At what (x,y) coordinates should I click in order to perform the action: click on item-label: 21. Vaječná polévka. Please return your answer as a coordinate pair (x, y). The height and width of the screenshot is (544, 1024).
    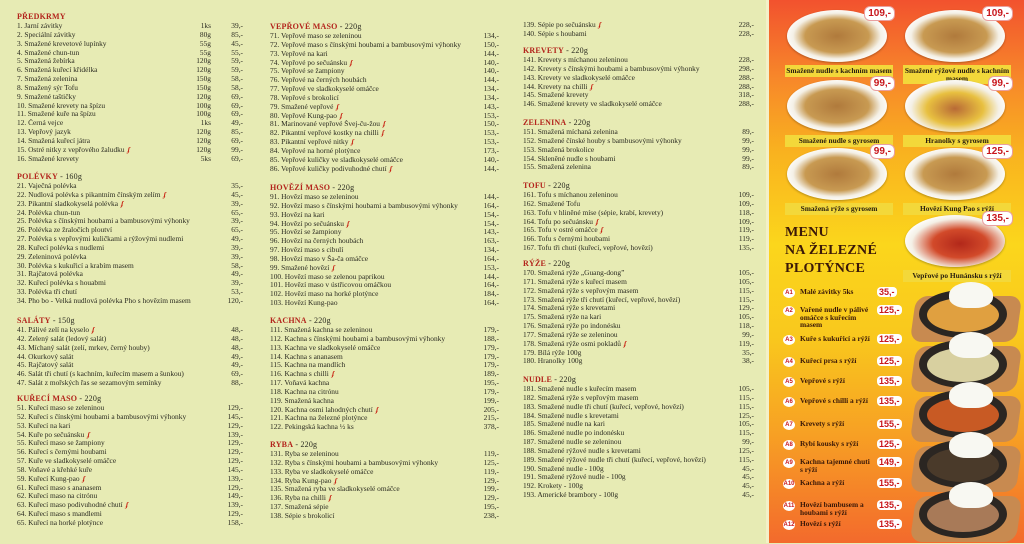
    Looking at the image, I should click on (47, 186).